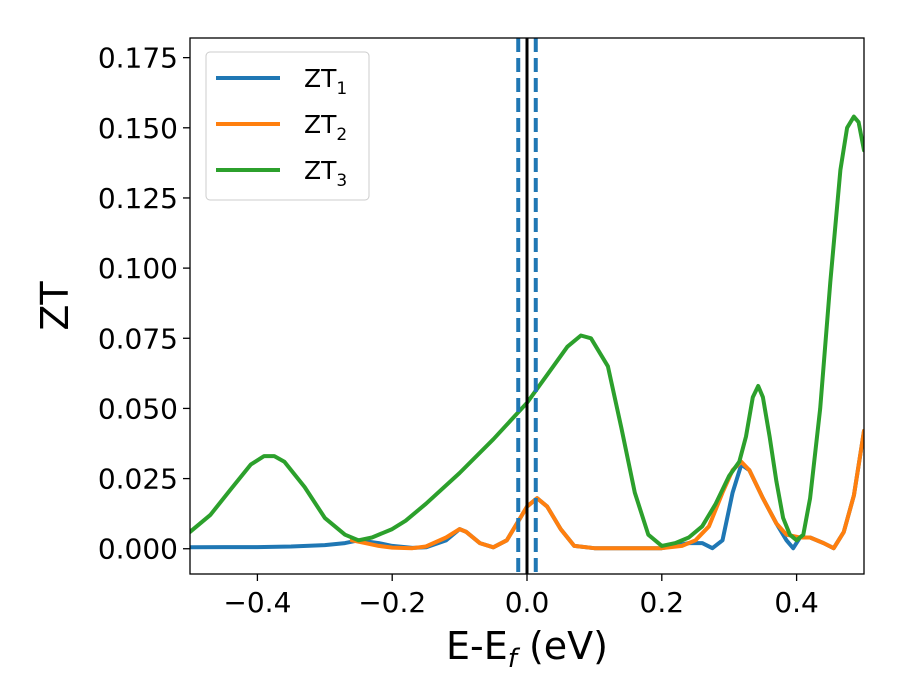  I want to click on legend: ZT1 ZT2 ZT3, so click(287, 126).